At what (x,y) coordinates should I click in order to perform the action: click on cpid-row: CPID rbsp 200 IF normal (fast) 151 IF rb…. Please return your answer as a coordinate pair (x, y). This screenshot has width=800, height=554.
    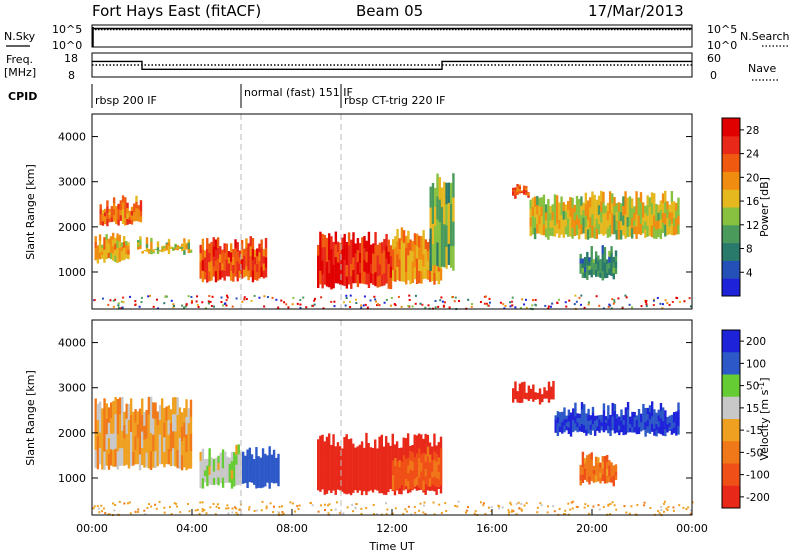
    Looking at the image, I should click on (227, 96).